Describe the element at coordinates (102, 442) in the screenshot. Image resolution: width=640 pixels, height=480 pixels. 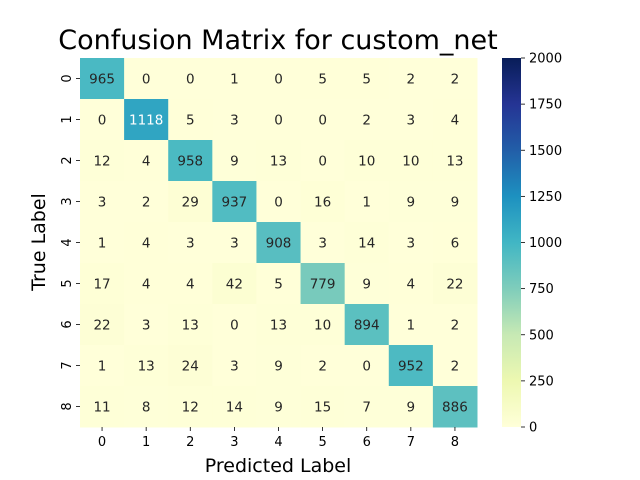
I see `x-tick-label: 0` at that location.